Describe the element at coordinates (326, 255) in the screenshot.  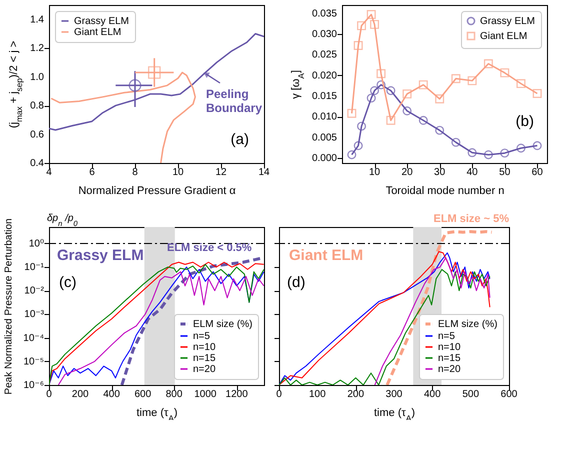
I see `annotation: Giant ELM` at that location.